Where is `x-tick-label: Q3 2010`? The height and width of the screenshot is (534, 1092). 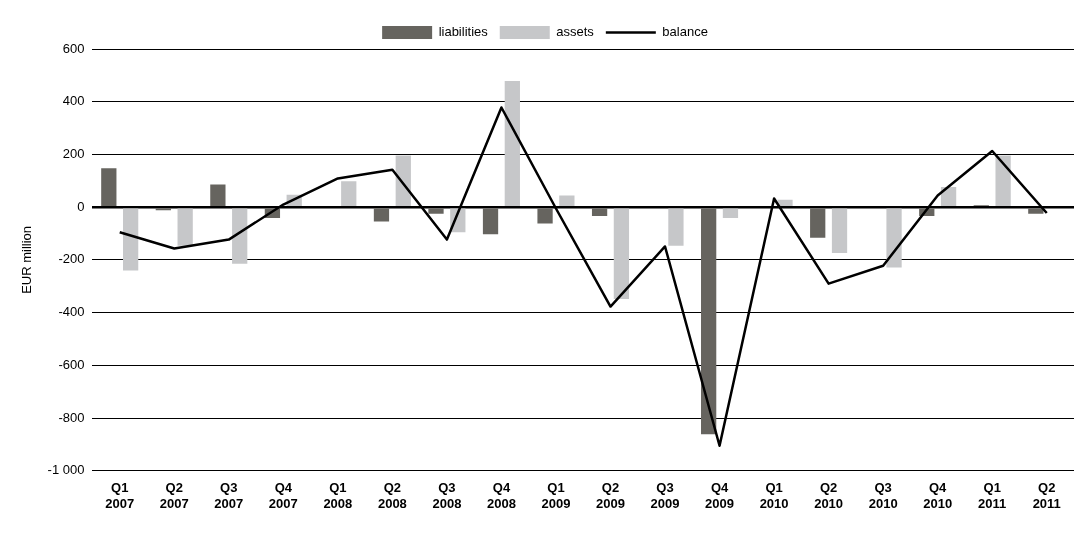
x-tick-label: Q3 2010 is located at coordinates (883, 495).